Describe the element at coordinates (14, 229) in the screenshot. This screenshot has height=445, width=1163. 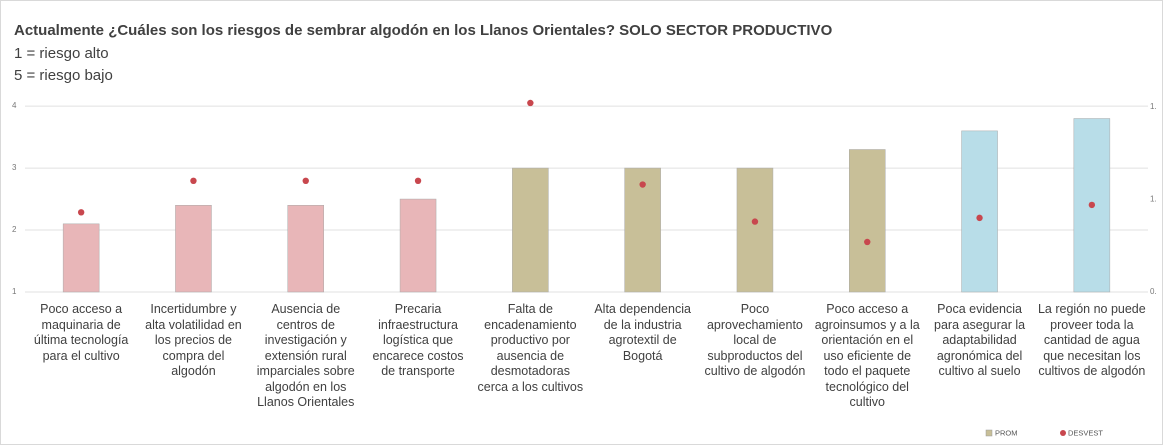
I see `y-tick-label: 2` at that location.